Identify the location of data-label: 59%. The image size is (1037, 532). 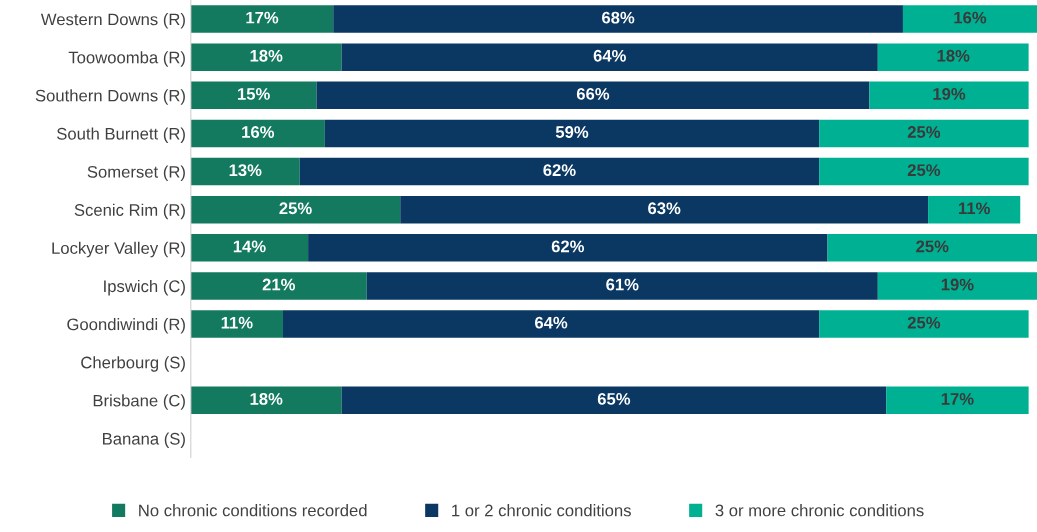
(572, 132).